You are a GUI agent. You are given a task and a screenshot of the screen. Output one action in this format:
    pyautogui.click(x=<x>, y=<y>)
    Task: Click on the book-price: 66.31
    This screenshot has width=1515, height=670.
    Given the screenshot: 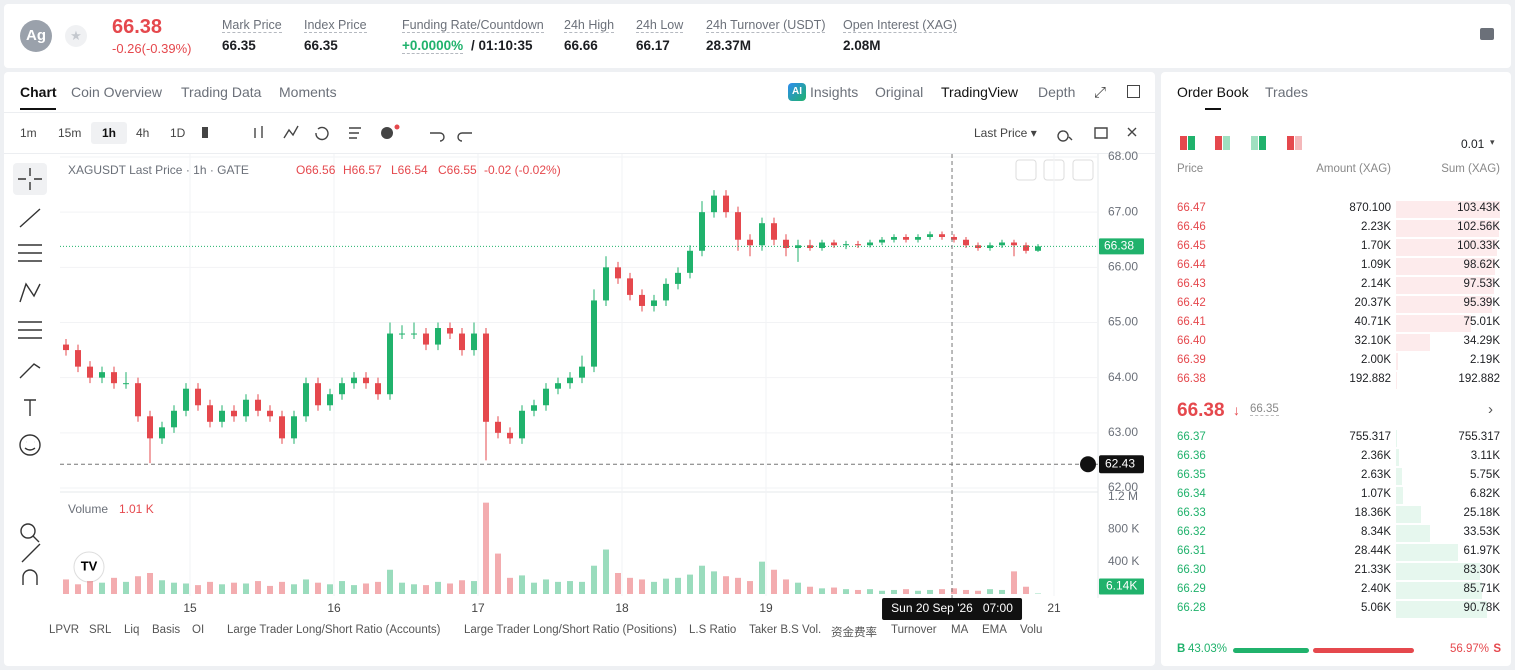 What is the action you would take?
    pyautogui.click(x=1191, y=551)
    